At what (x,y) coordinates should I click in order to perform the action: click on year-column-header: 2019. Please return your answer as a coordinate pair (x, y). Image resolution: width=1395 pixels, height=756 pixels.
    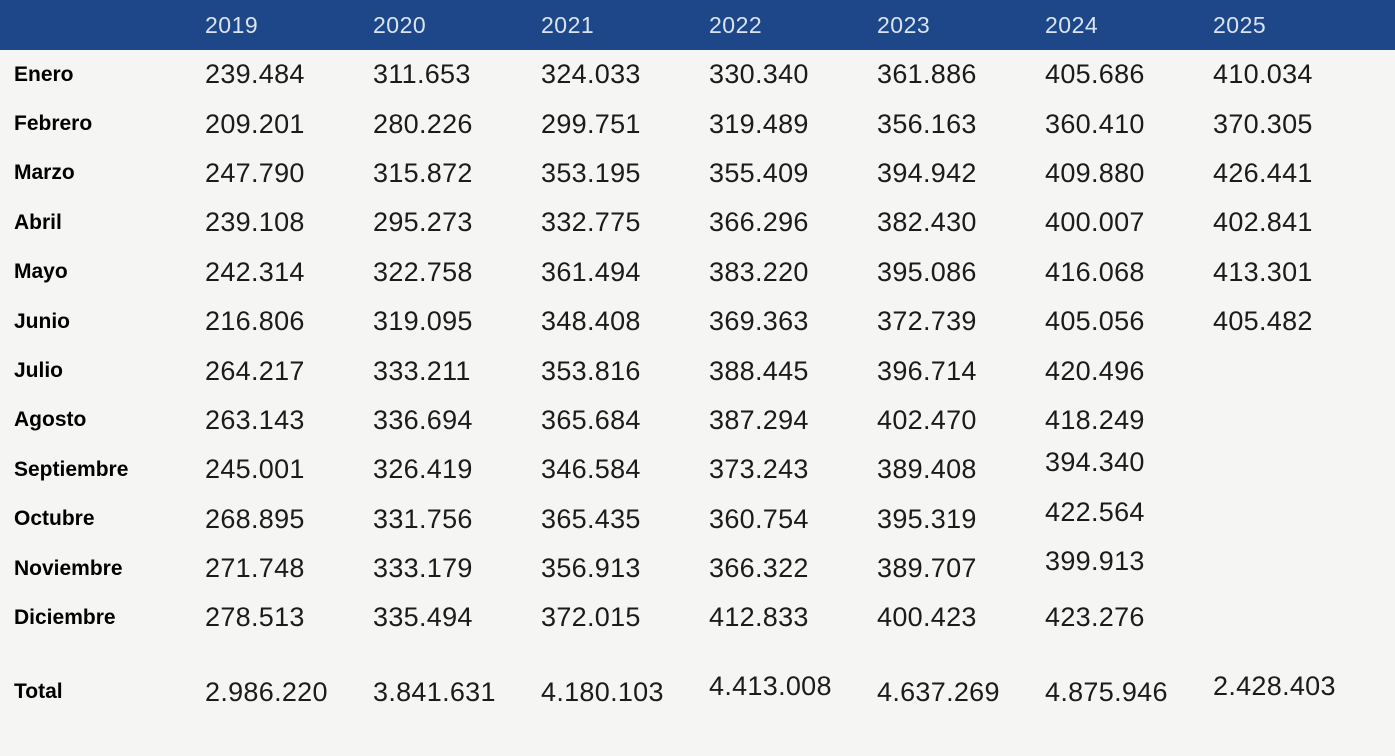
    Looking at the image, I should click on (232, 24).